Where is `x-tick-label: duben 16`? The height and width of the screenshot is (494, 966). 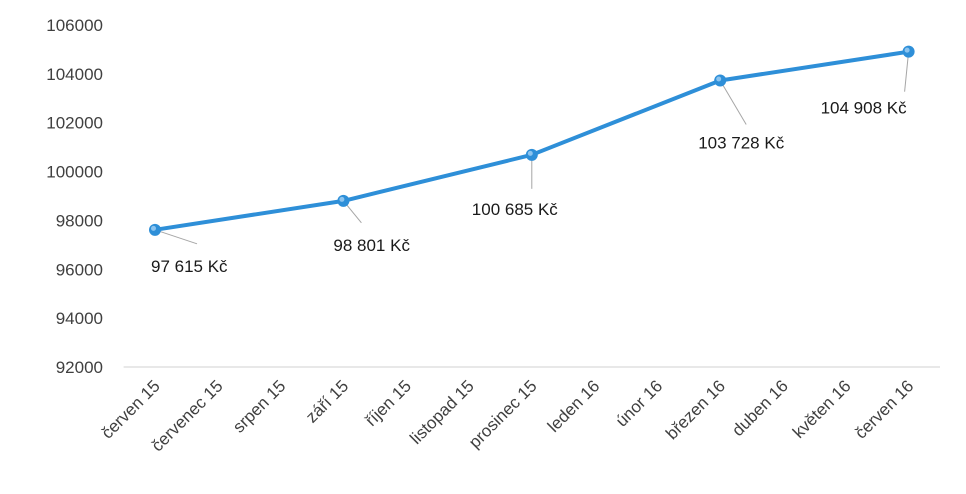
x-tick-label: duben 16 is located at coordinates (760, 408).